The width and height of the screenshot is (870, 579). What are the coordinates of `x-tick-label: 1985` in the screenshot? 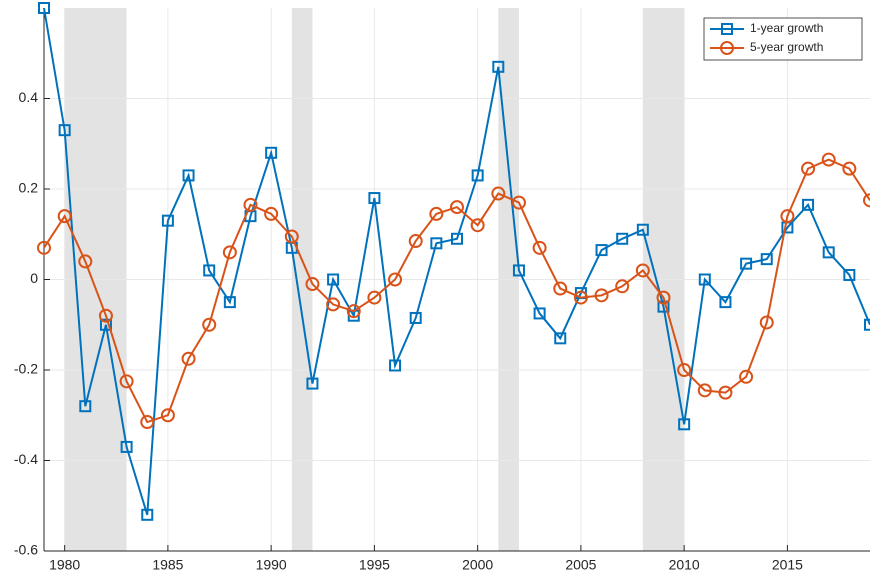 It's located at (167, 565).